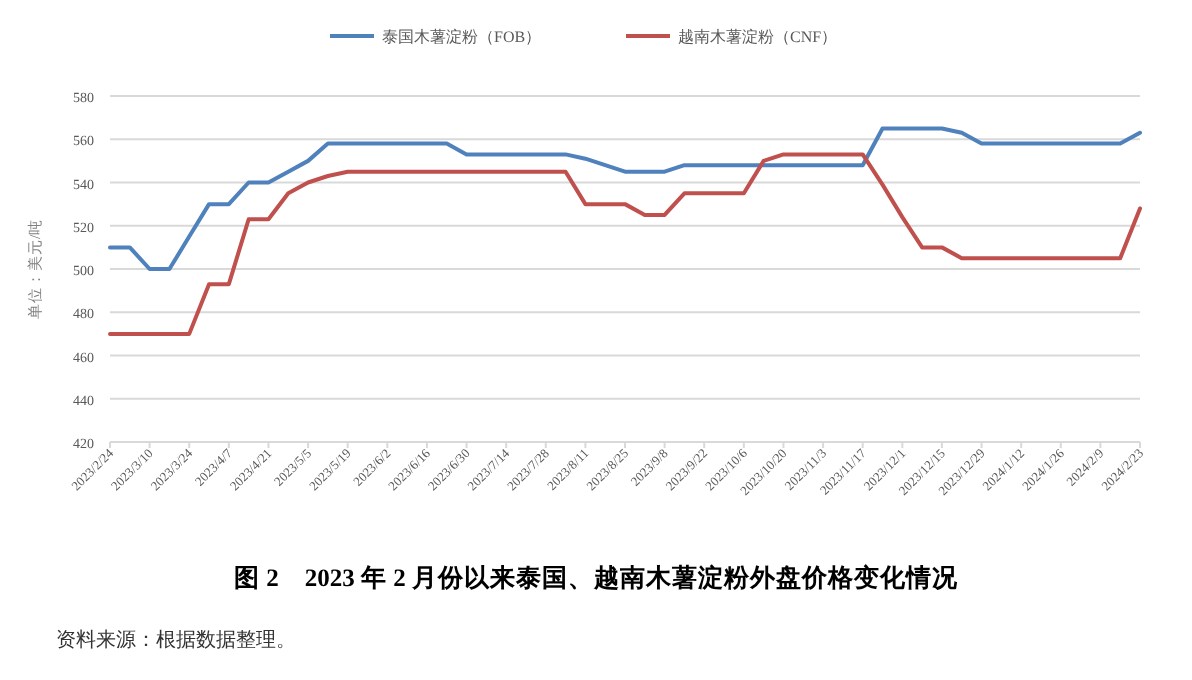  What do you see at coordinates (176, 640) in the screenshot?
I see `text: 资料来源：根据数据整理。` at bounding box center [176, 640].